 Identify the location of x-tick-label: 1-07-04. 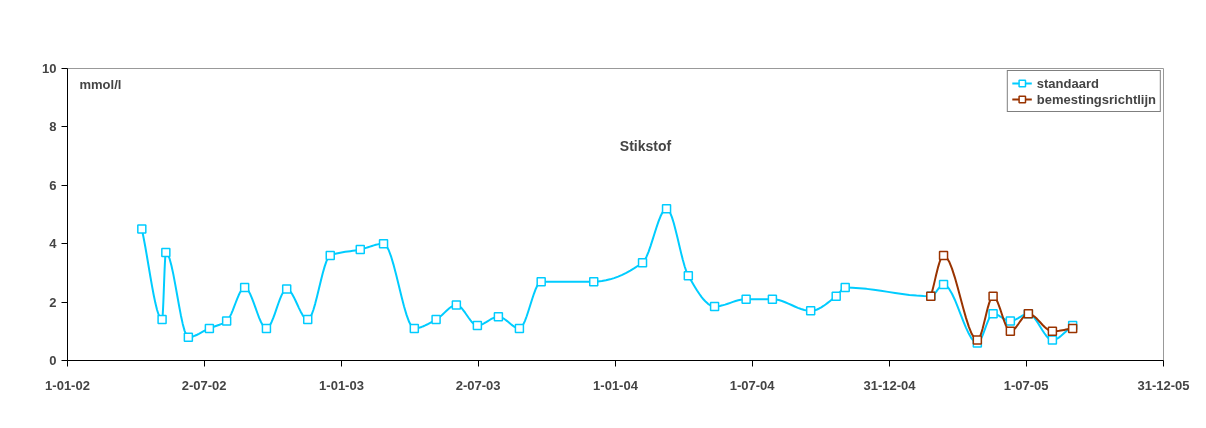
(752, 385).